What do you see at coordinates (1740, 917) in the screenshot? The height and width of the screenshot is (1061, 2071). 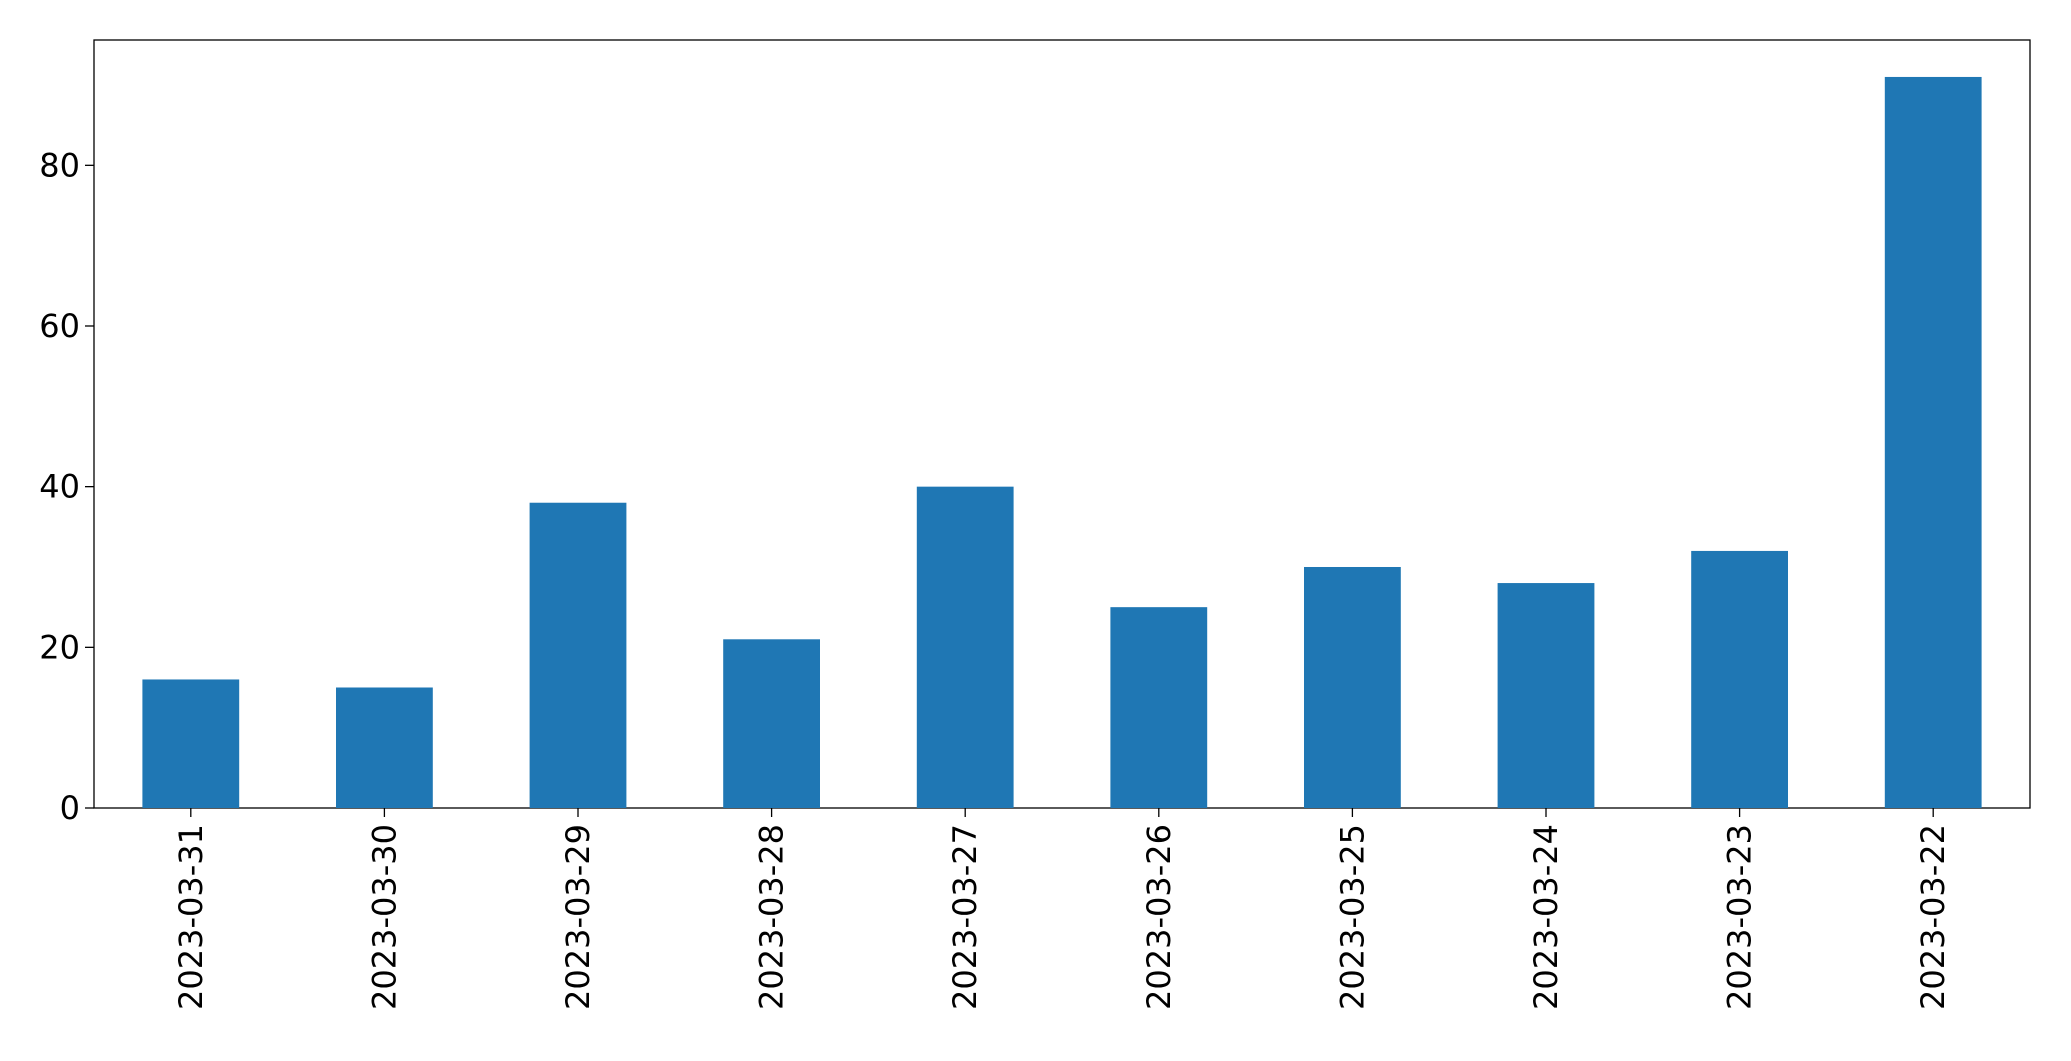 I see `x-tick-label: 2023-03-23` at bounding box center [1740, 917].